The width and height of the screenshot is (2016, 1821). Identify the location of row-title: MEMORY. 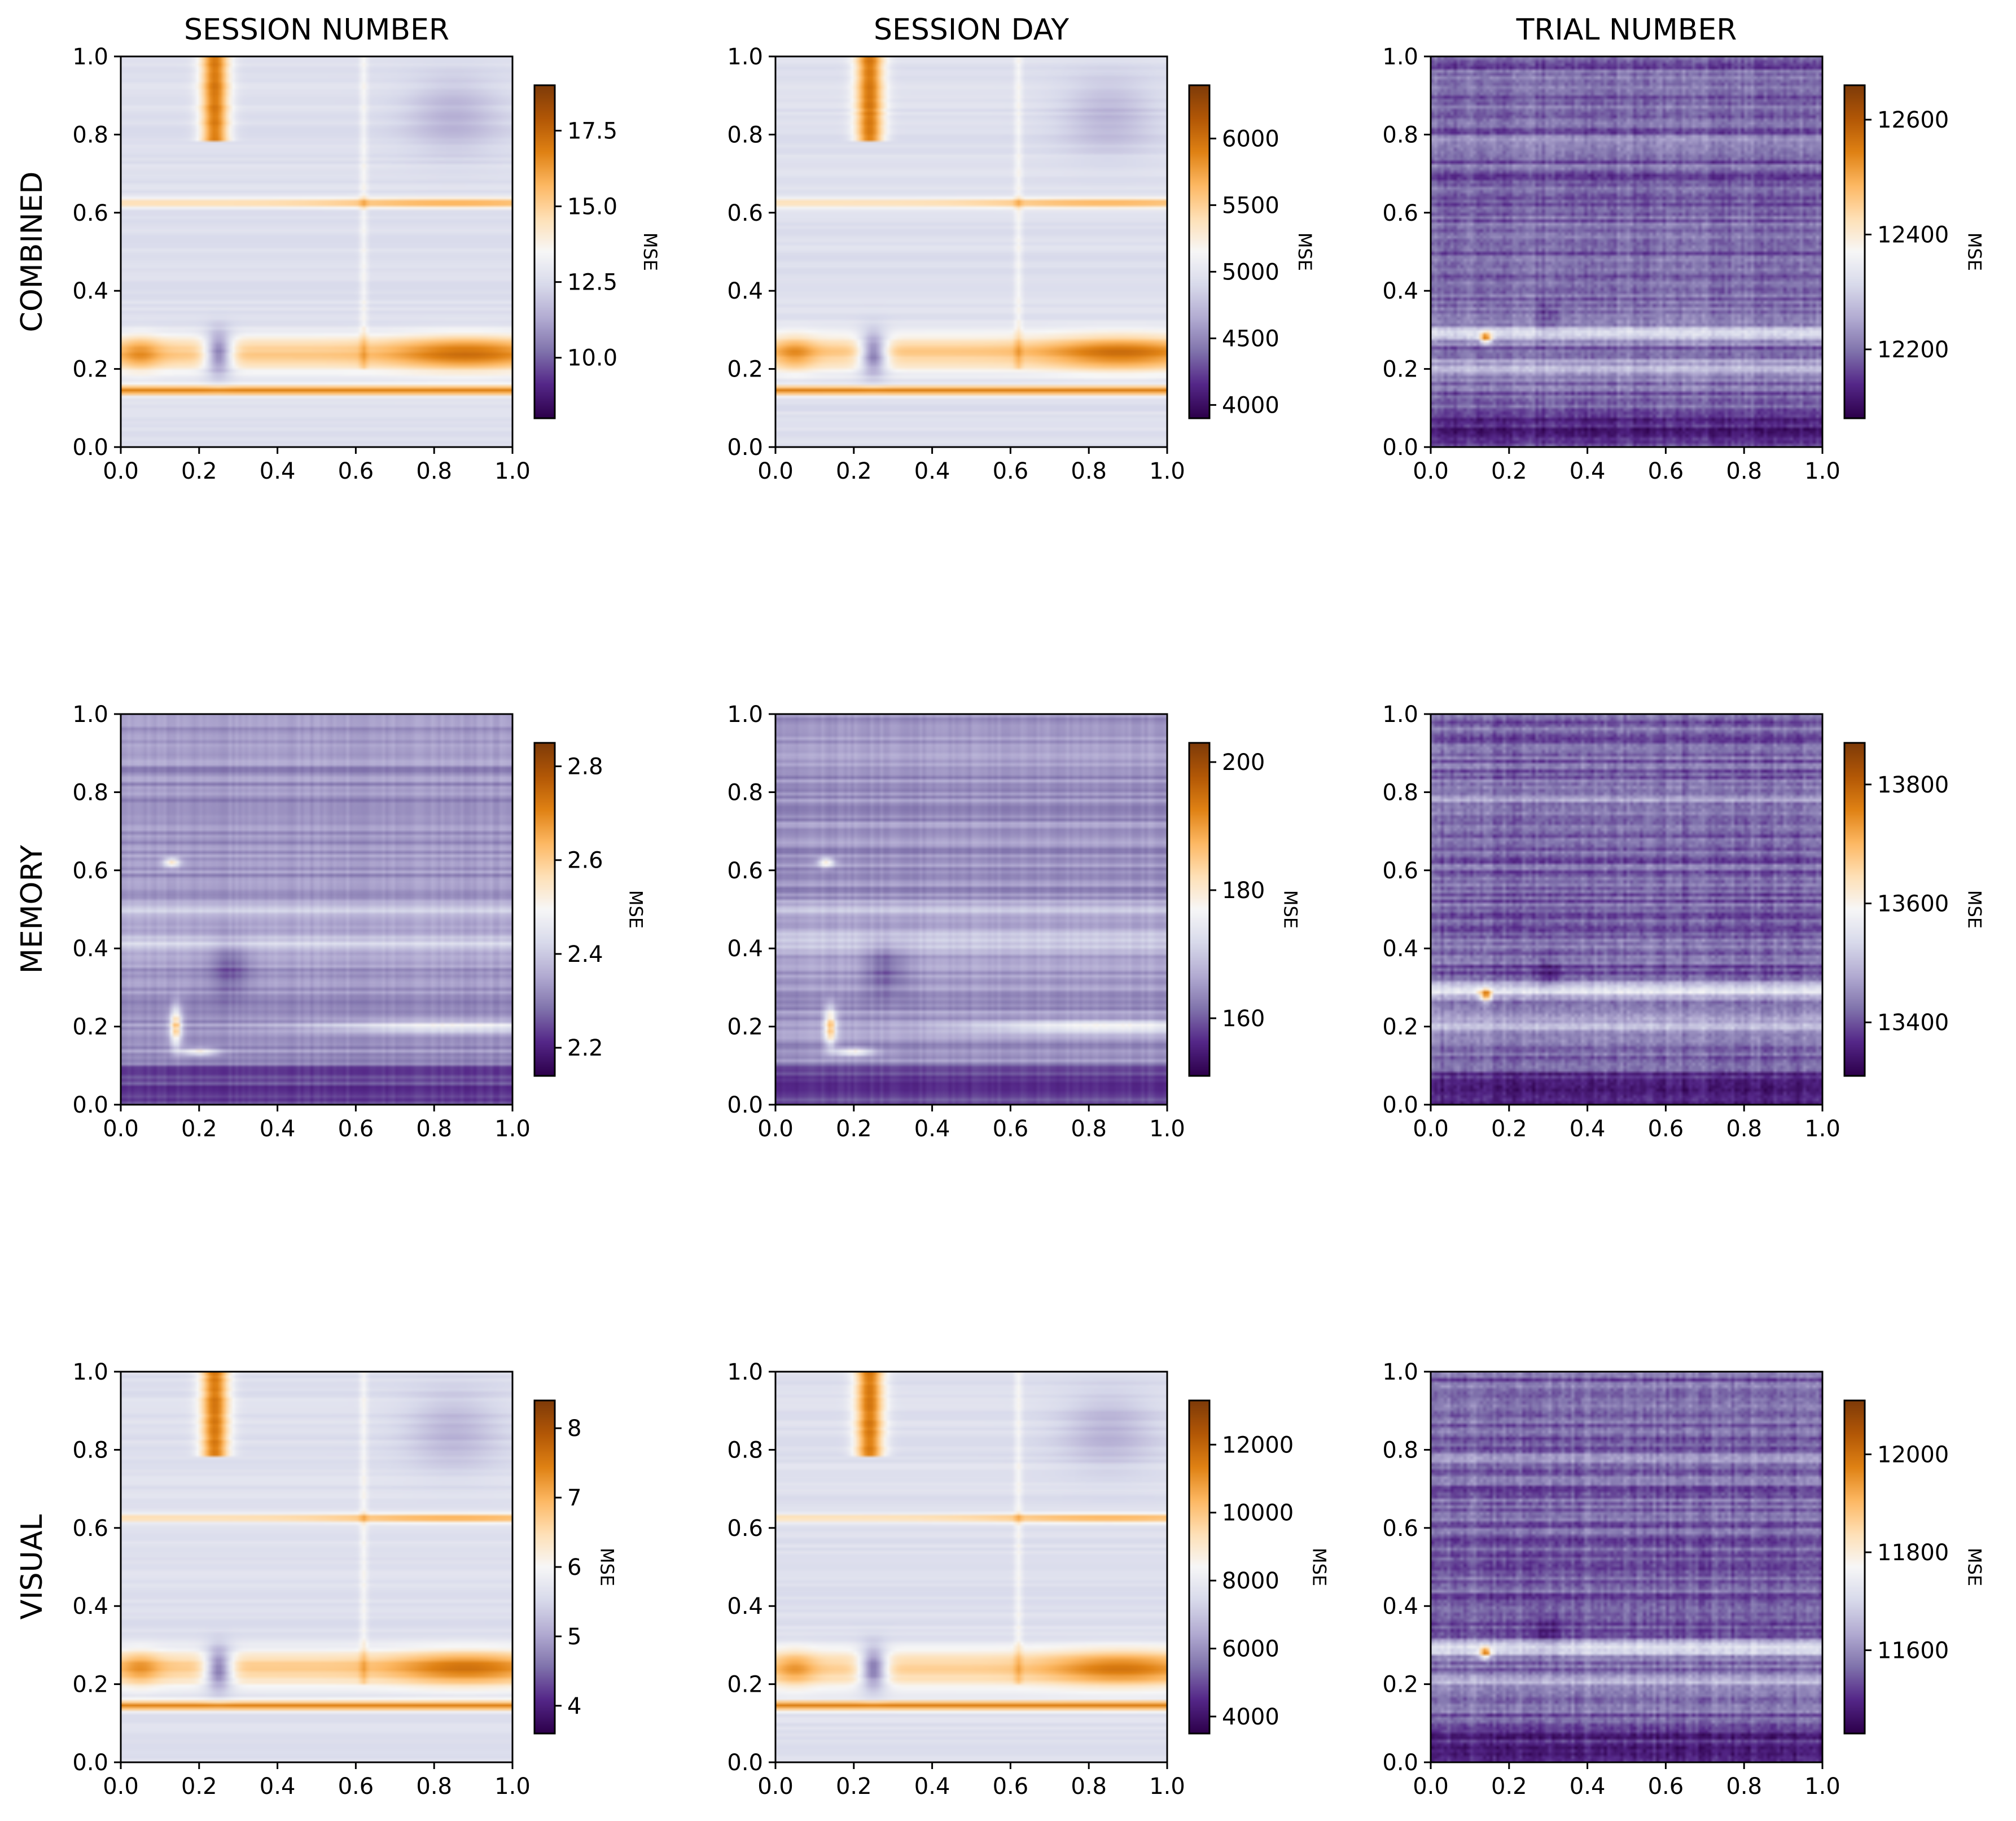
(32, 909).